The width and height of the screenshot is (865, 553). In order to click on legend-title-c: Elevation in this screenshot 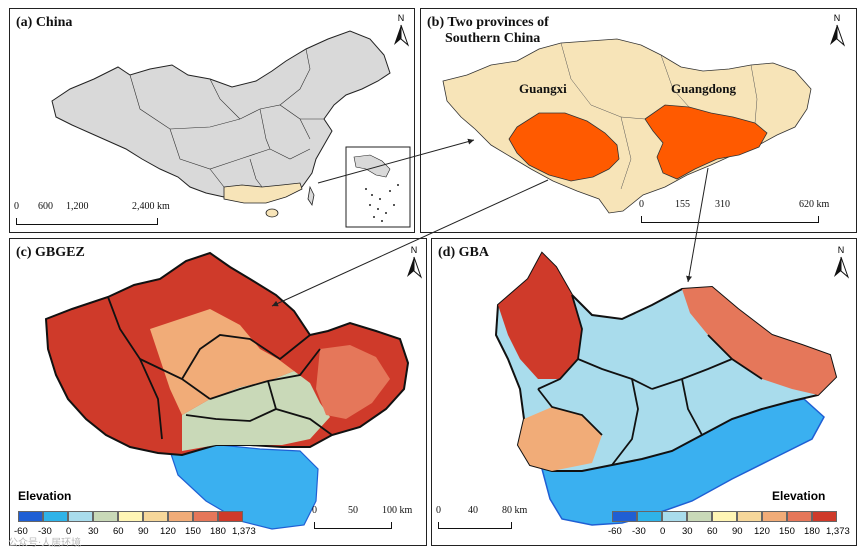, I will do `click(45, 496)`.